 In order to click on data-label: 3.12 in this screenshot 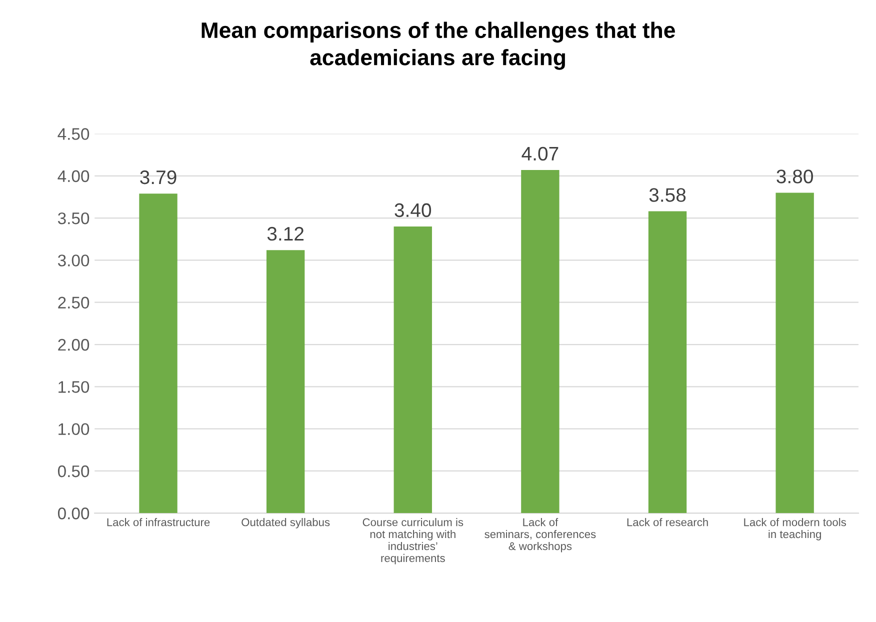, I will do `click(285, 233)`.